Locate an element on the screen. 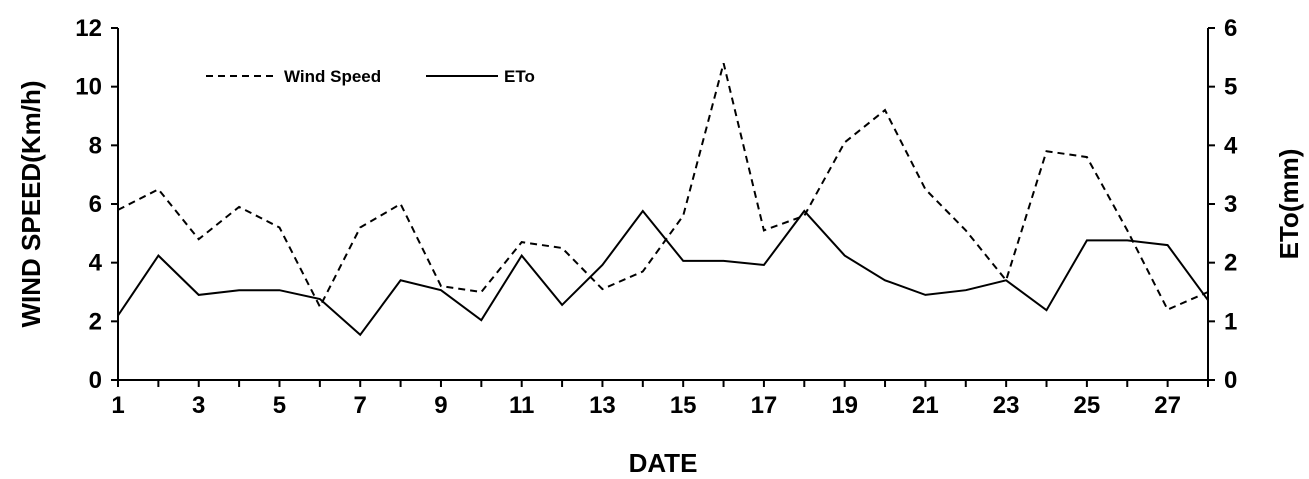 This screenshot has width=1309, height=479. legend: Wind Speed ETo is located at coordinates (370, 76).